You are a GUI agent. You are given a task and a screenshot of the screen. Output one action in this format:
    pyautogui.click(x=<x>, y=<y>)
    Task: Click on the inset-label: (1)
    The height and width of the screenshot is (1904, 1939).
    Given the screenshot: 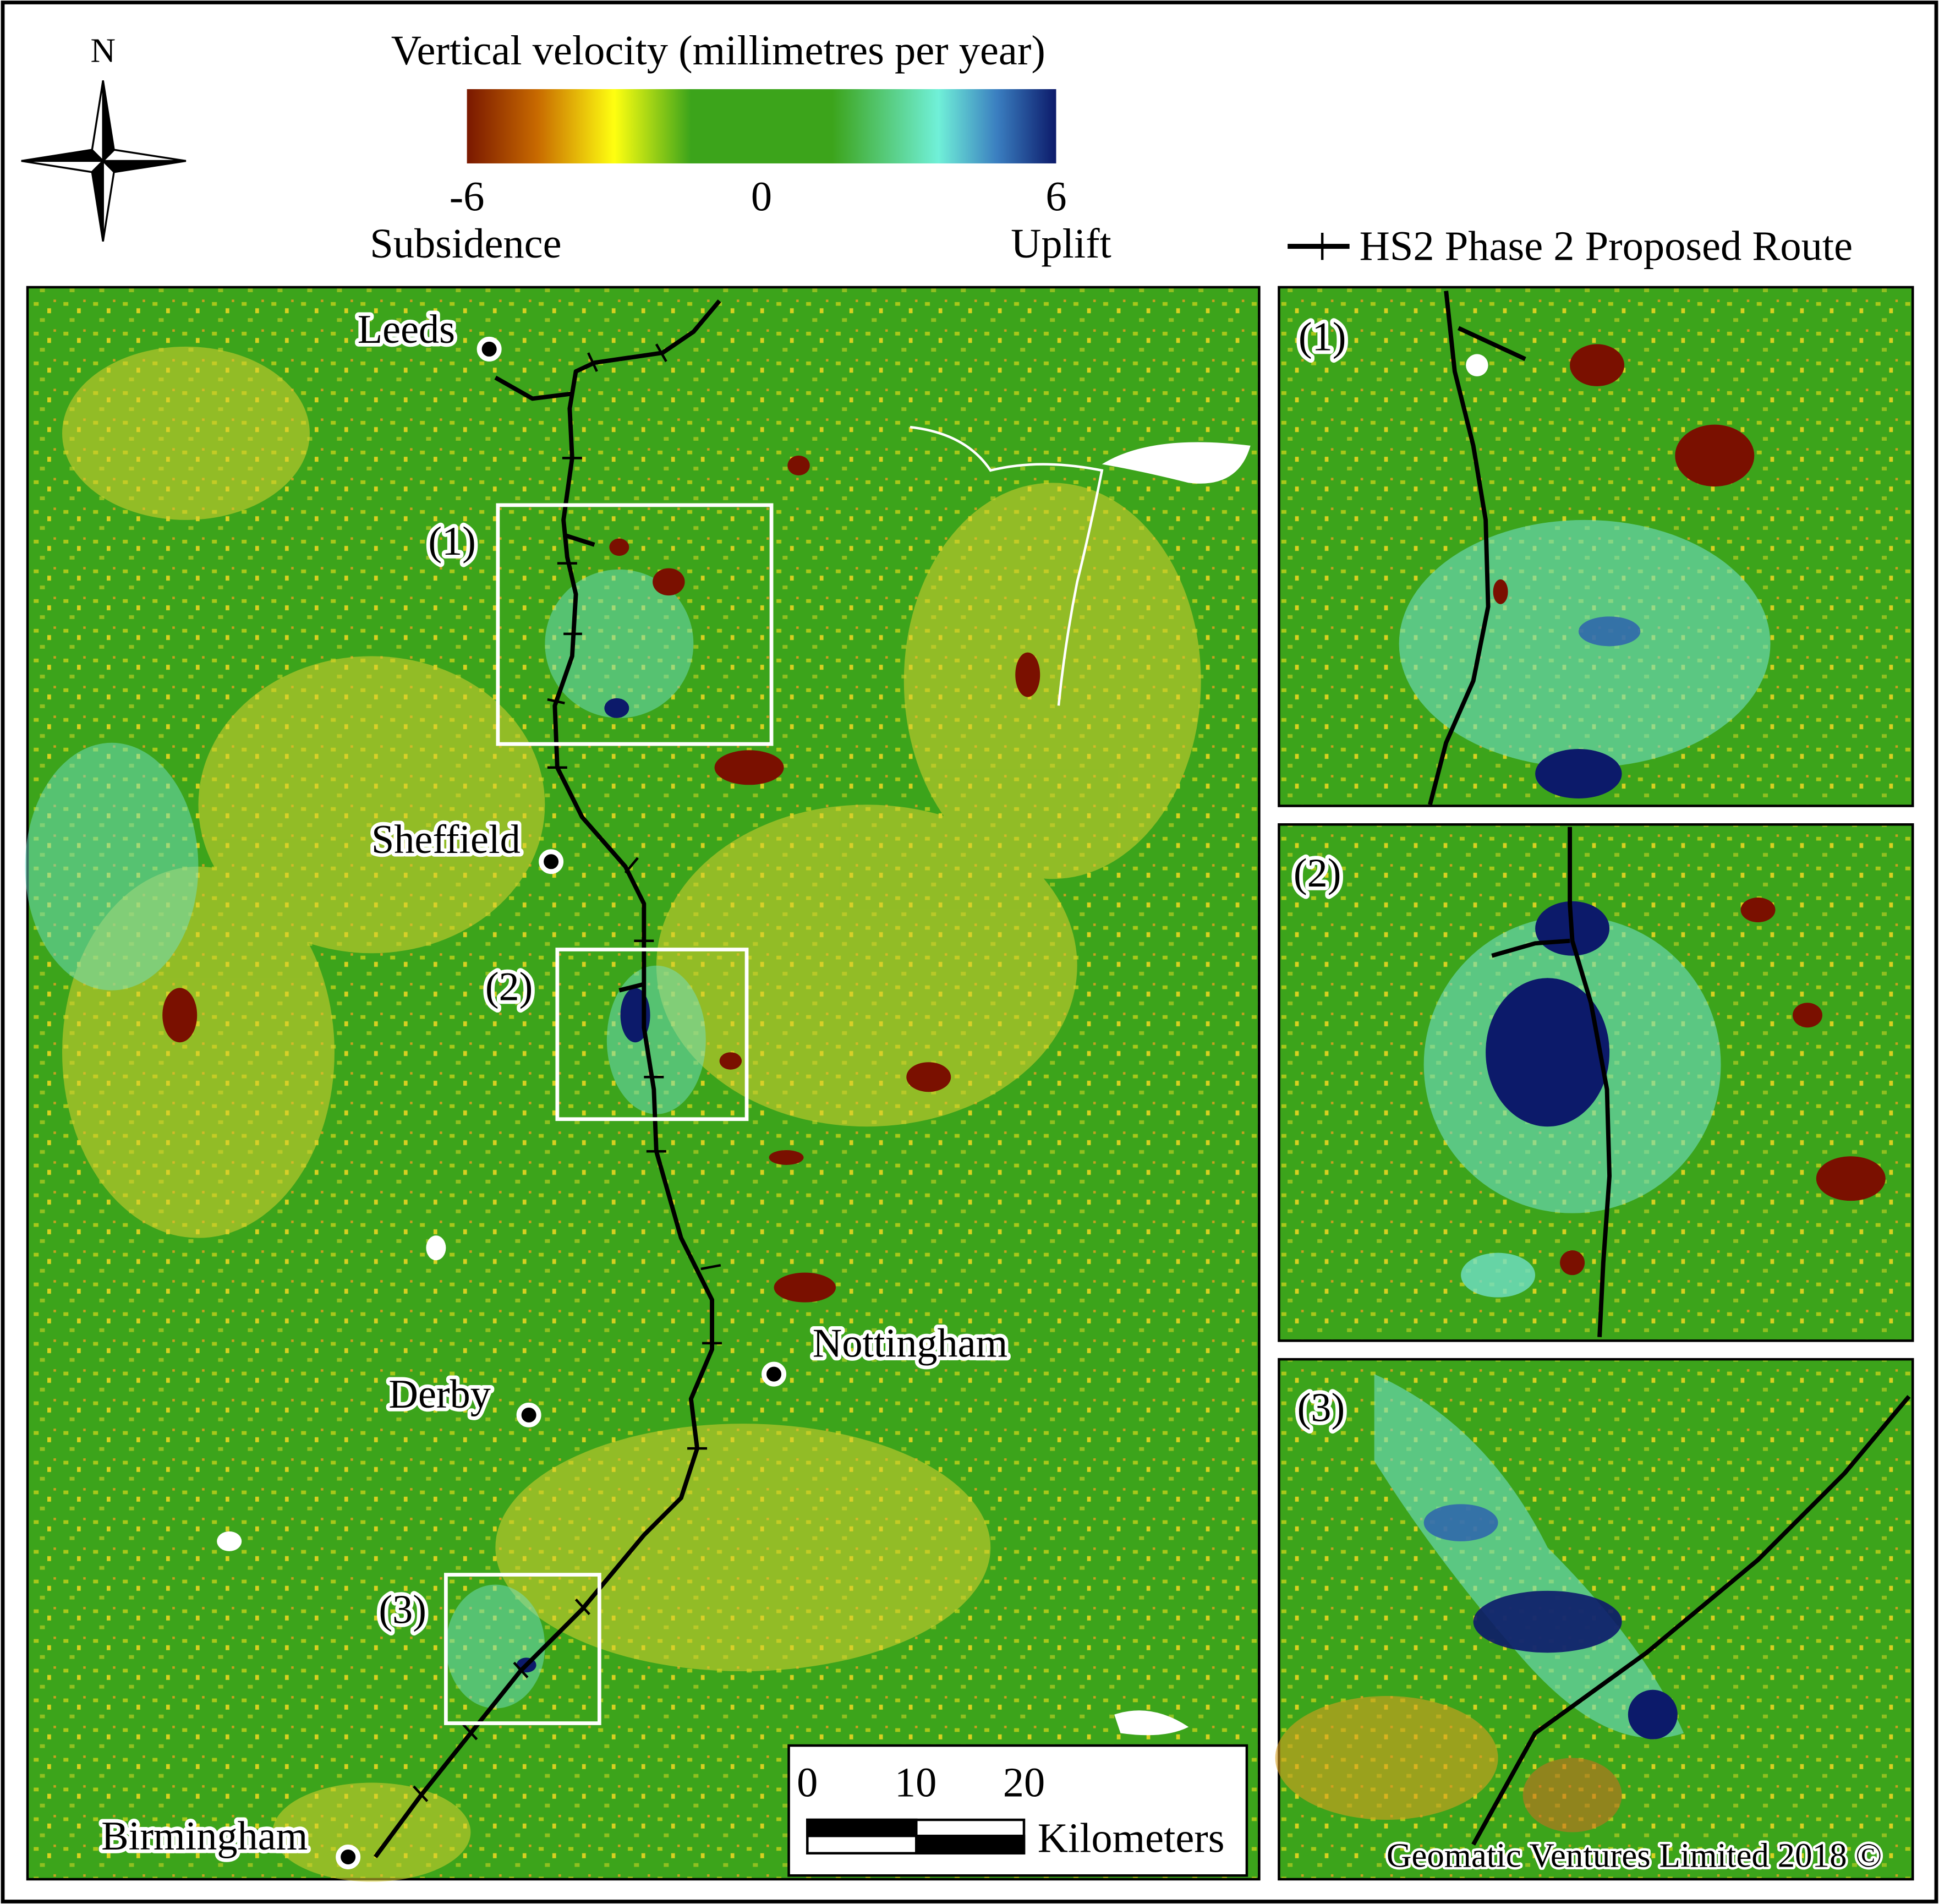 What is the action you would take?
    pyautogui.click(x=1322, y=337)
    